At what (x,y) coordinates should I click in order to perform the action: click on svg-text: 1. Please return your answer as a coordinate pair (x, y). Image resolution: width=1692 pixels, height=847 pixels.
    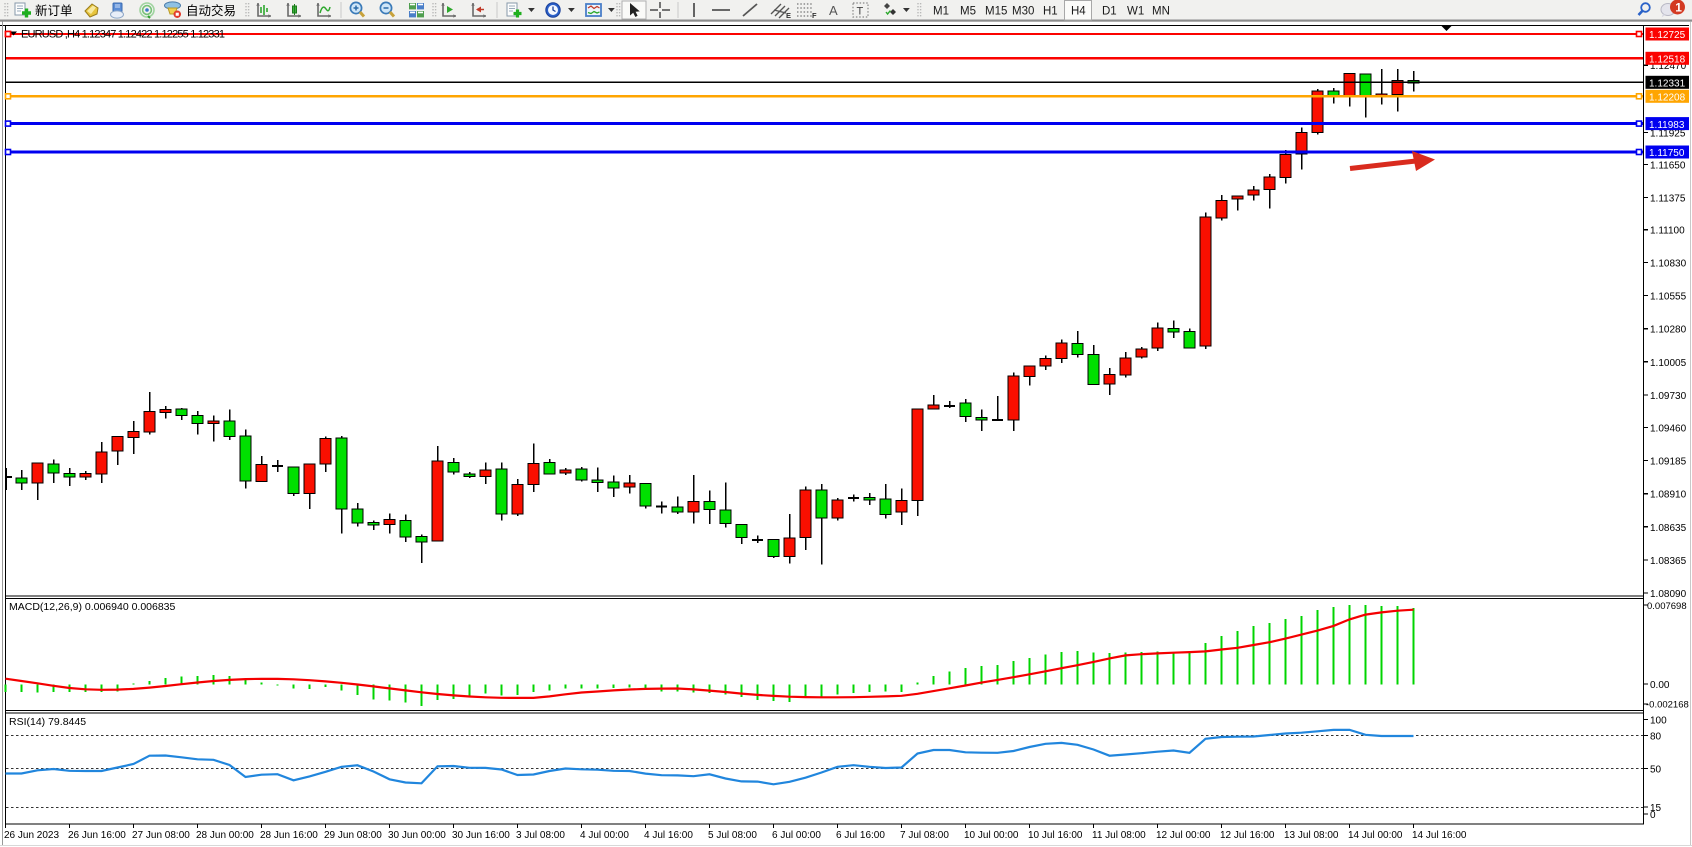
    Looking at the image, I should click on (1678, 7).